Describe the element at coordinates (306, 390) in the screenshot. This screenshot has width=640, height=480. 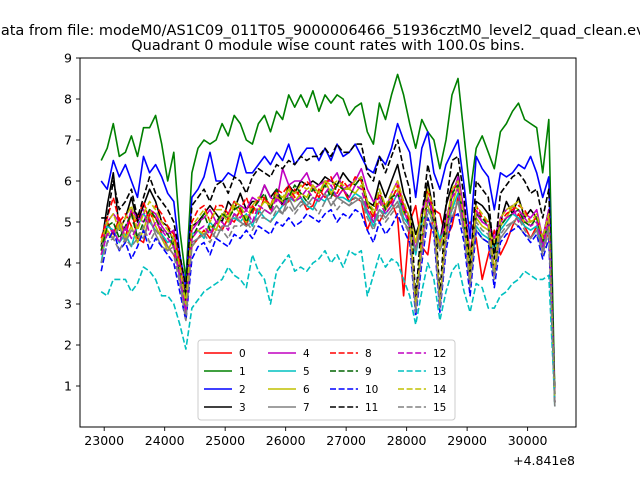
I see `legend-label-6: 6` at that location.